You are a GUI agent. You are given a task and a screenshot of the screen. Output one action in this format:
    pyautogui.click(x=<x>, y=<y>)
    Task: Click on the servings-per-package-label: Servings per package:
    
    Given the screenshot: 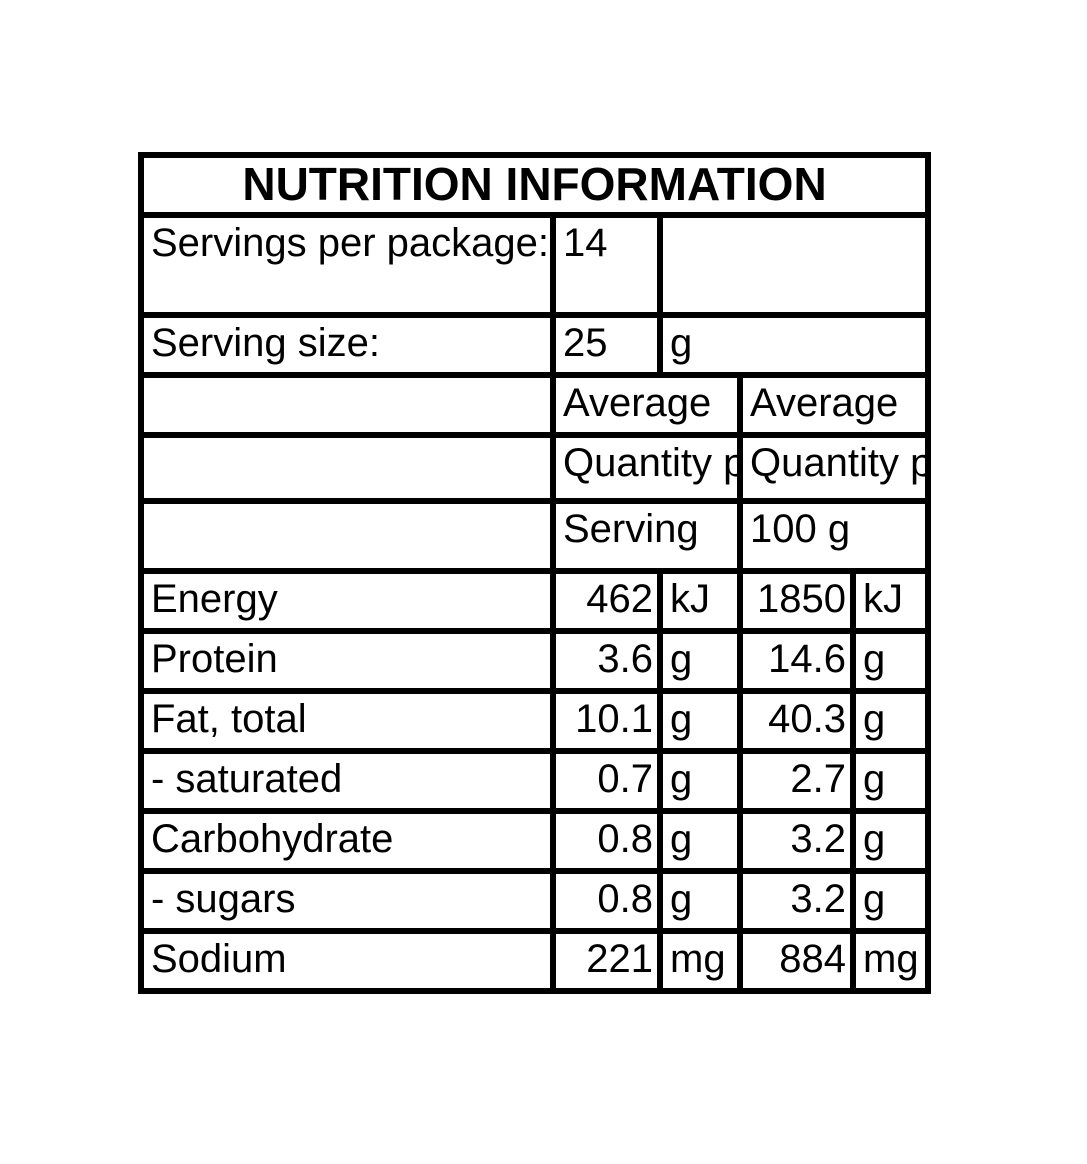 What is the action you would take?
    pyautogui.click(x=347, y=265)
    